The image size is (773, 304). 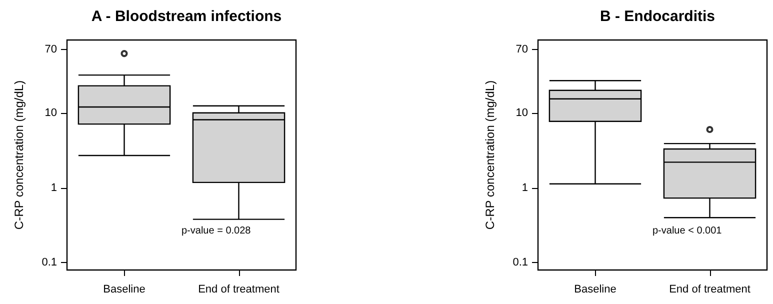 What do you see at coordinates (687, 231) in the screenshot?
I see `annotation: p-value < 0.001` at bounding box center [687, 231].